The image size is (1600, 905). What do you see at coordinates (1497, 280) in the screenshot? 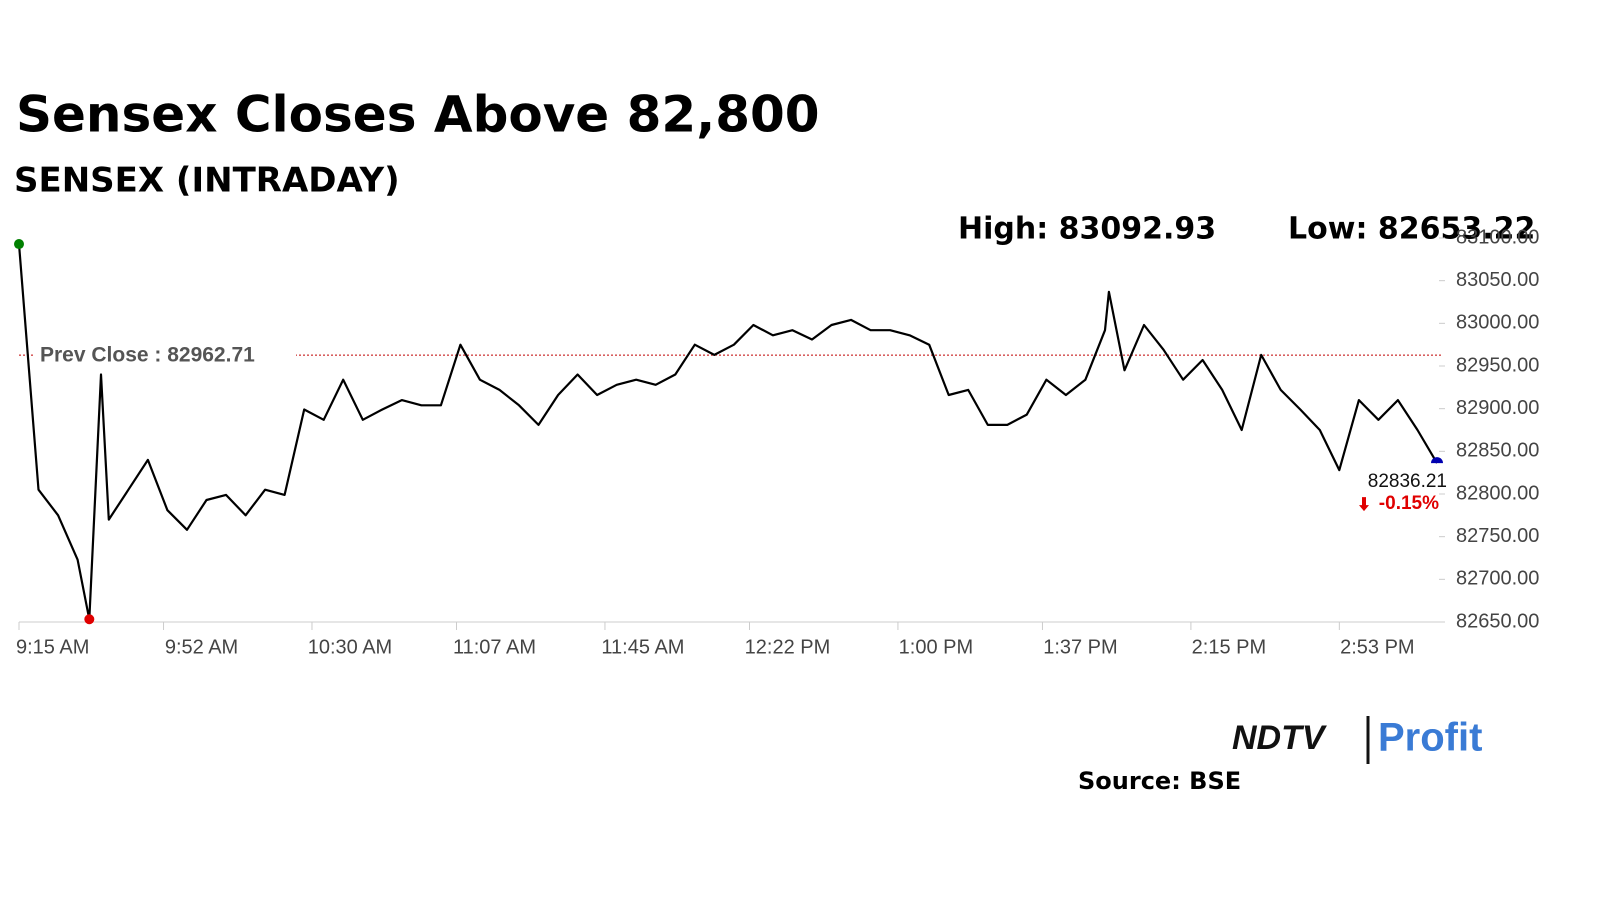
I see `y-tick-label: 83050.00` at bounding box center [1497, 280].